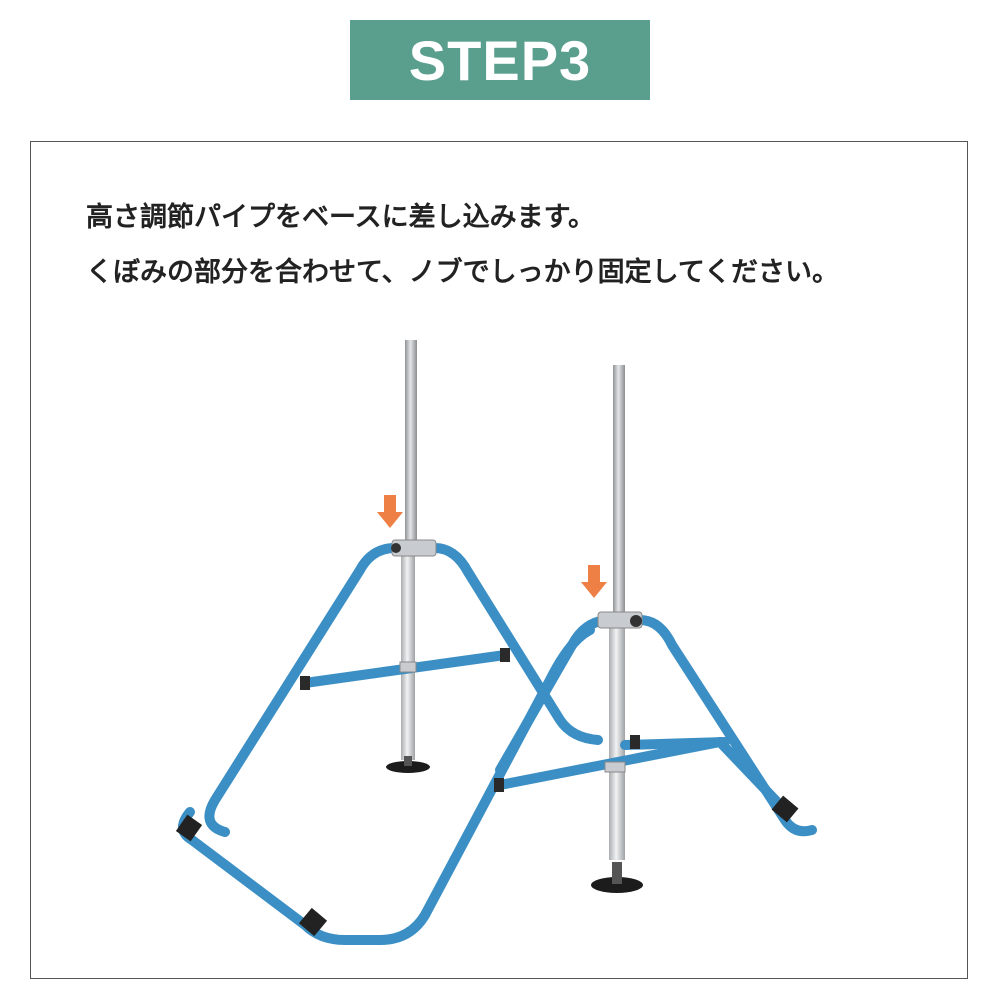 The image size is (1000, 1000). I want to click on instruction-line-2: くぼみの部分を合わせて、ノブでしっかり固定してください。, so click(463, 272).